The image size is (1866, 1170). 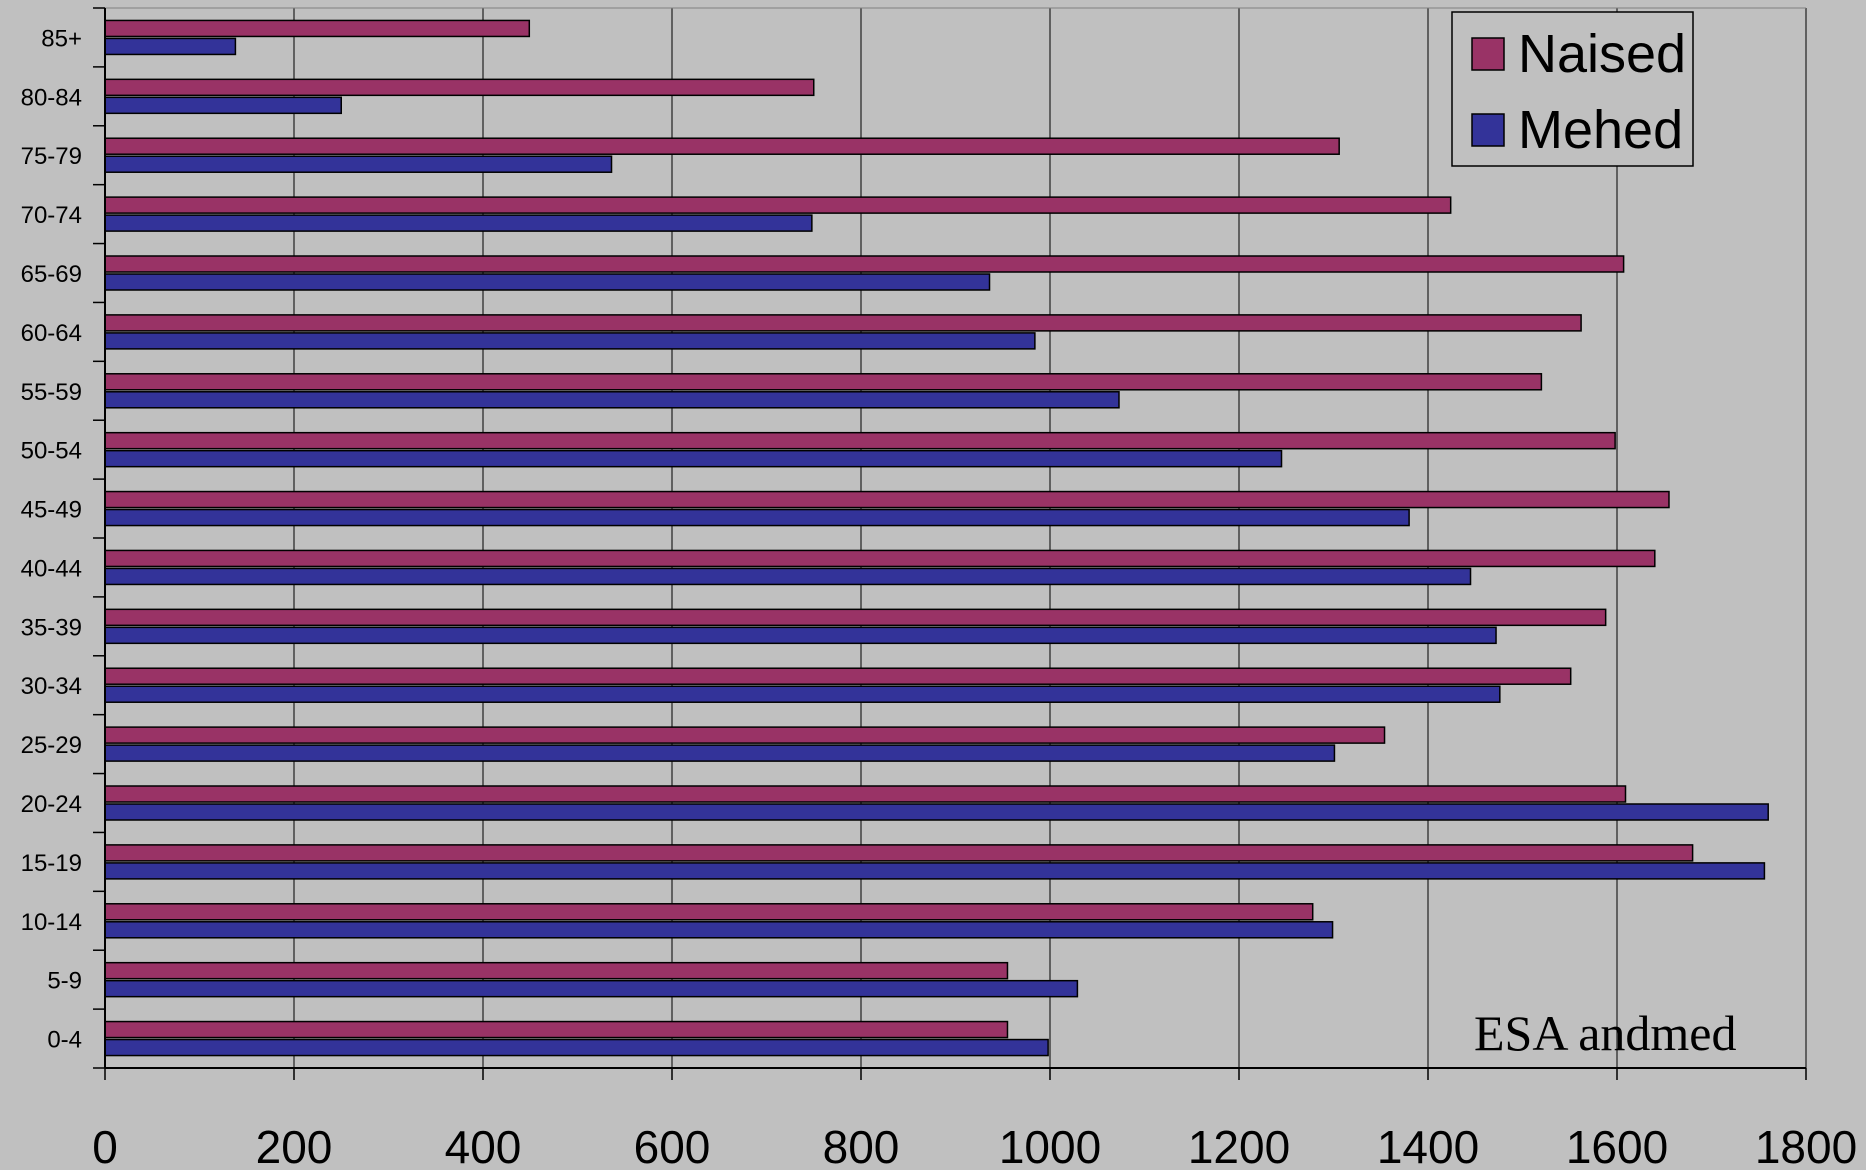 What do you see at coordinates (51, 863) in the screenshot?
I see `y-tick-label: 15-19` at bounding box center [51, 863].